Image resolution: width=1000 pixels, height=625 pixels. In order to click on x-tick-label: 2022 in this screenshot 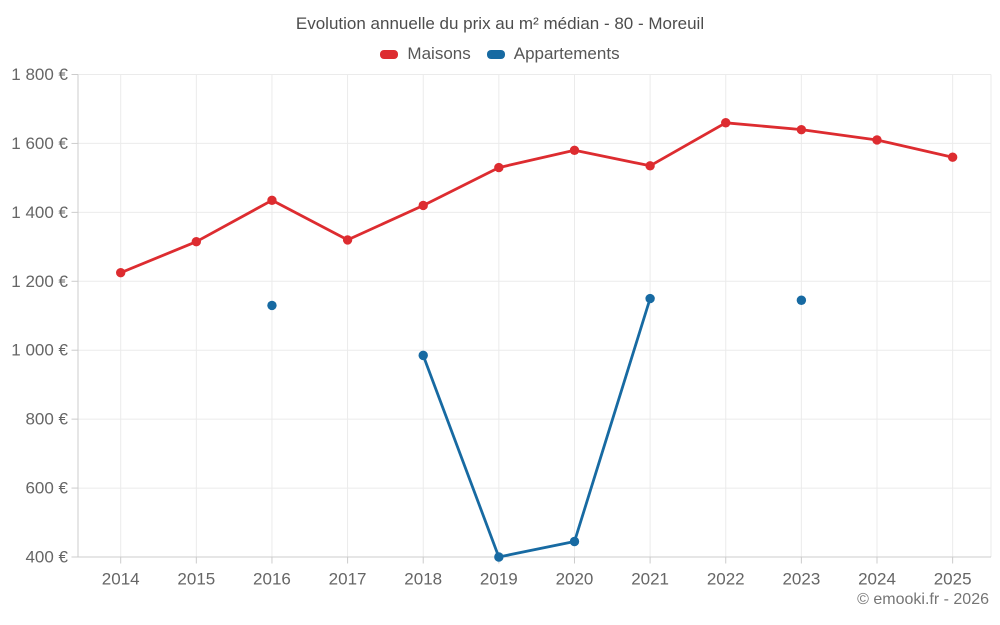, I will do `click(726, 579)`.